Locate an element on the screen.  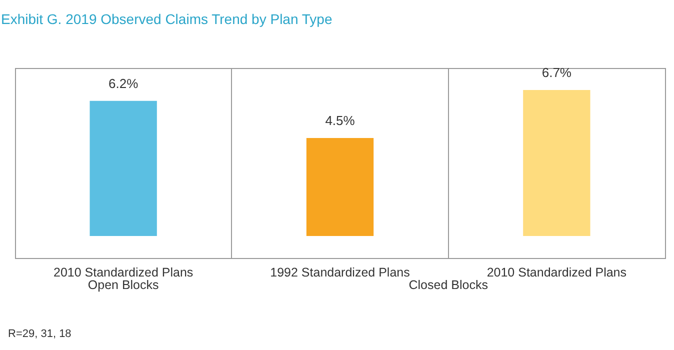
data-label: 4.5% is located at coordinates (340, 120).